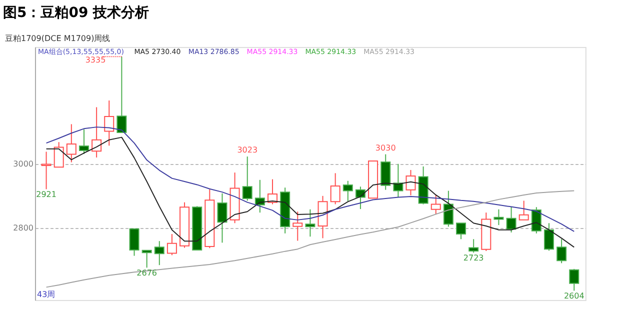  What do you see at coordinates (76, 13) in the screenshot?
I see `chart-title: 图5：豆粕09 技术分析` at bounding box center [76, 13].